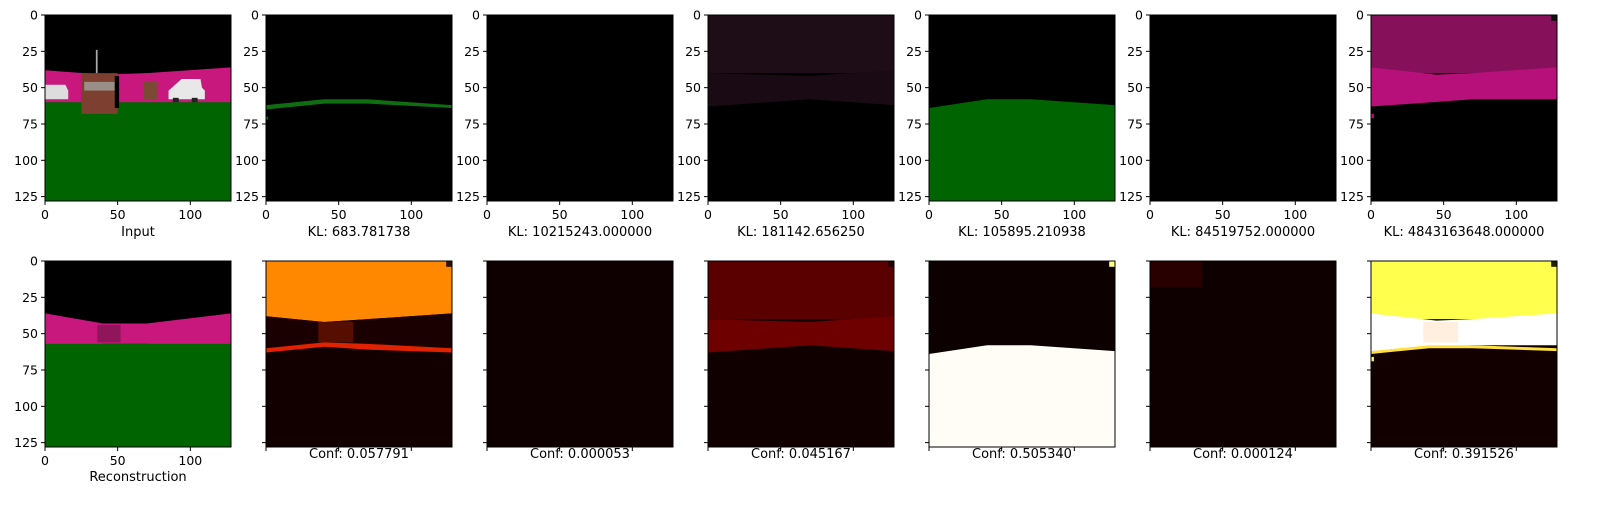 This screenshot has height=509, width=1609. Describe the element at coordinates (1022, 150) in the screenshot. I see `mask-ground-region` at that location.